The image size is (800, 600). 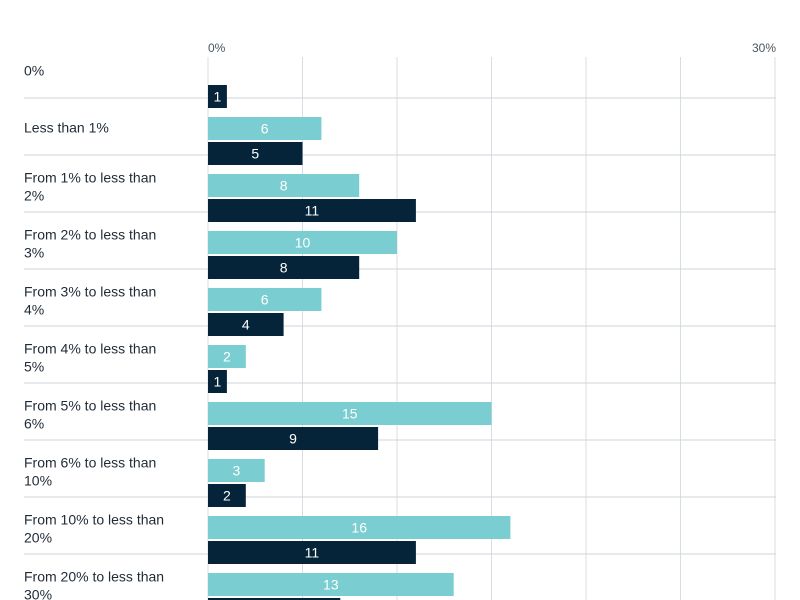 I want to click on bar-value-label: 13, so click(x=331, y=585).